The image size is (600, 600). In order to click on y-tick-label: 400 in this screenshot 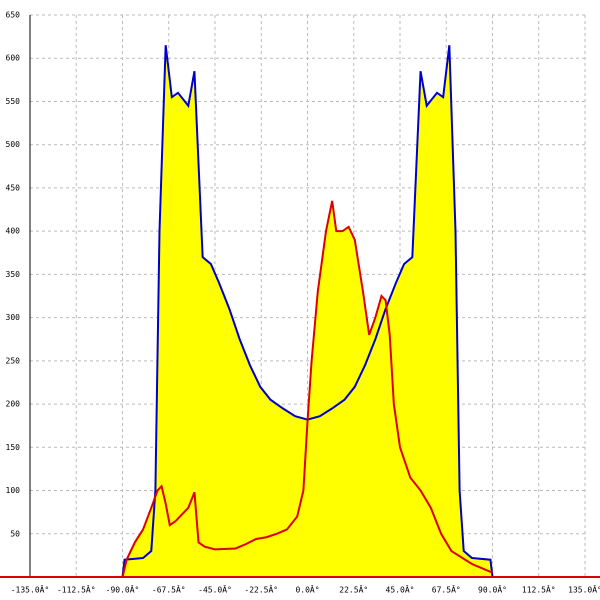, I will do `click(13, 231)`.